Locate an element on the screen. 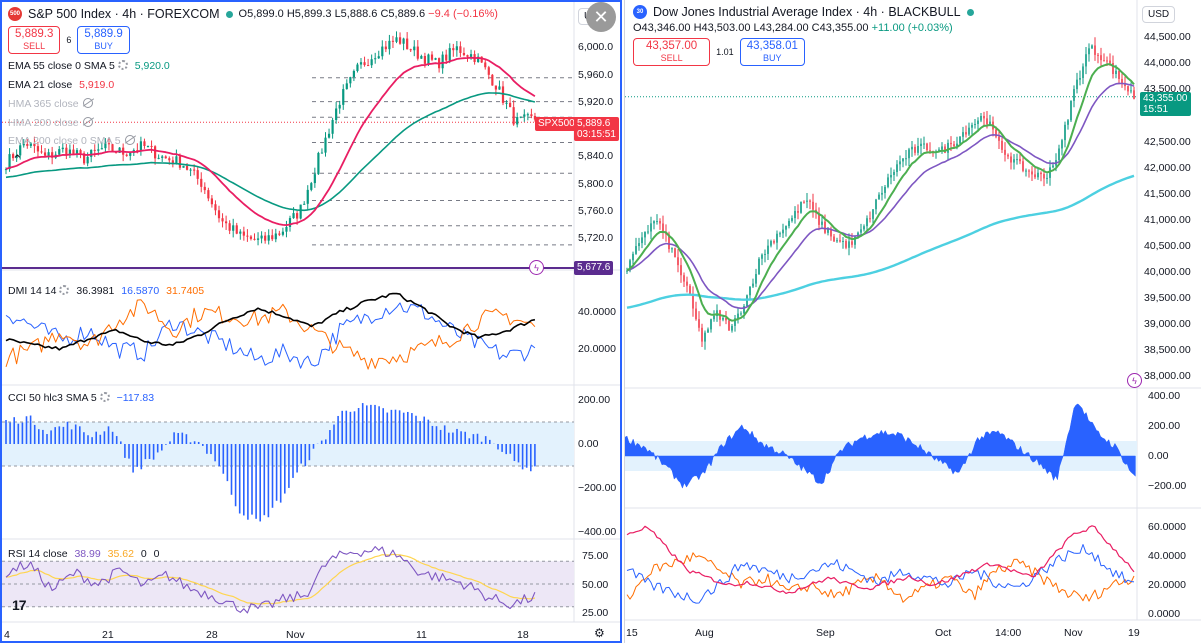 The width and height of the screenshot is (1201, 643). spx-line-level-tag: 5,677.6 is located at coordinates (594, 268).